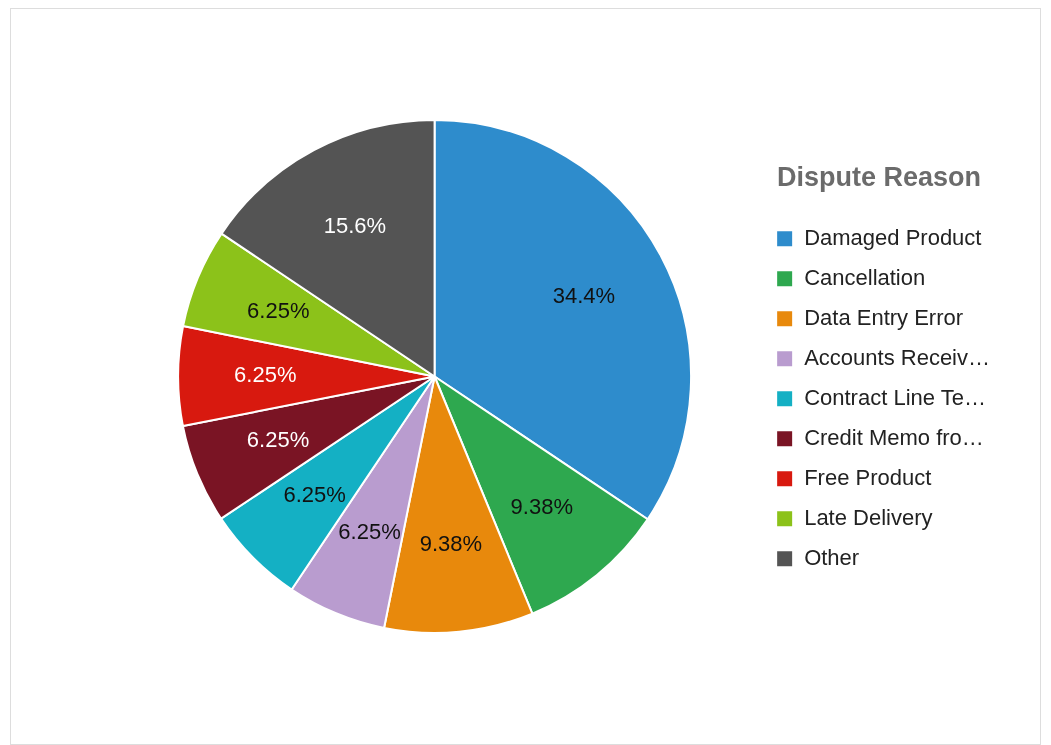 The height and width of the screenshot is (745, 1051). What do you see at coordinates (832, 557) in the screenshot?
I see `legend-label: Other` at bounding box center [832, 557].